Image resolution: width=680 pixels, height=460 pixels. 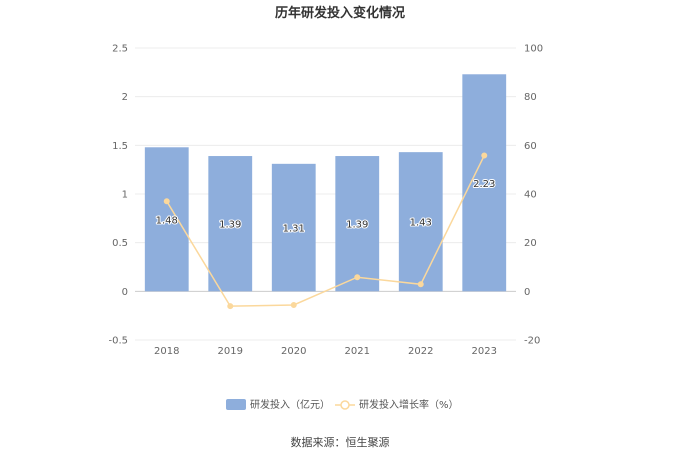 What do you see at coordinates (484, 351) in the screenshot?
I see `x-tick-label: 2023` at bounding box center [484, 351].